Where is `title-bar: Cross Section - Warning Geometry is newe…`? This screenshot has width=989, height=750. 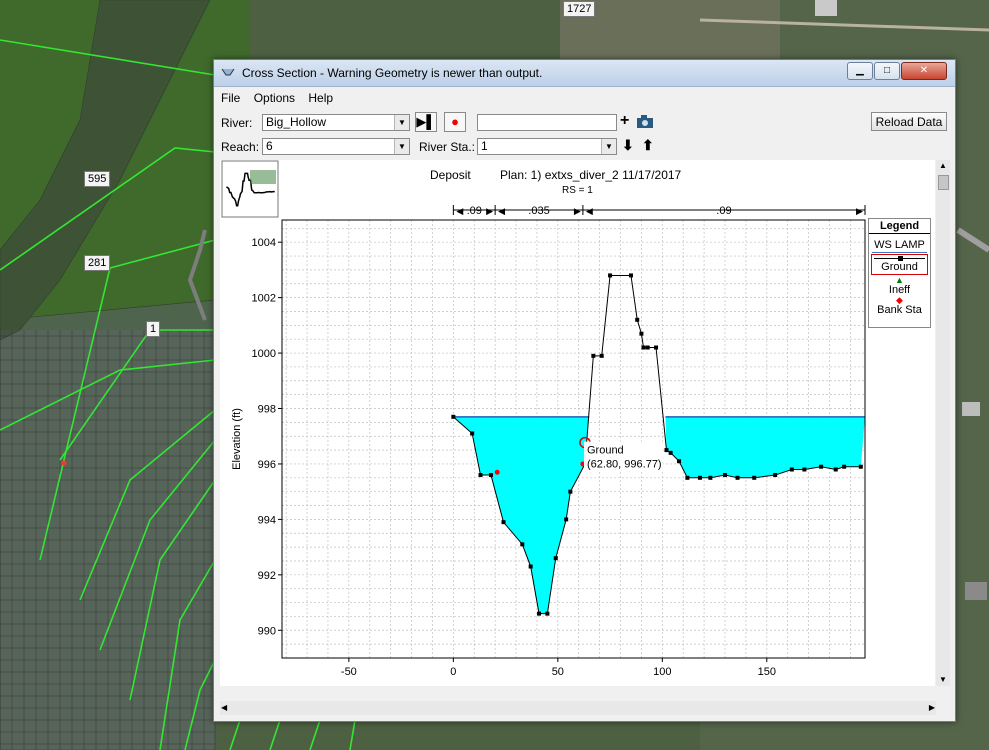
title-bar: Cross Section - Warning Geometry is newe… is located at coordinates (584, 73).